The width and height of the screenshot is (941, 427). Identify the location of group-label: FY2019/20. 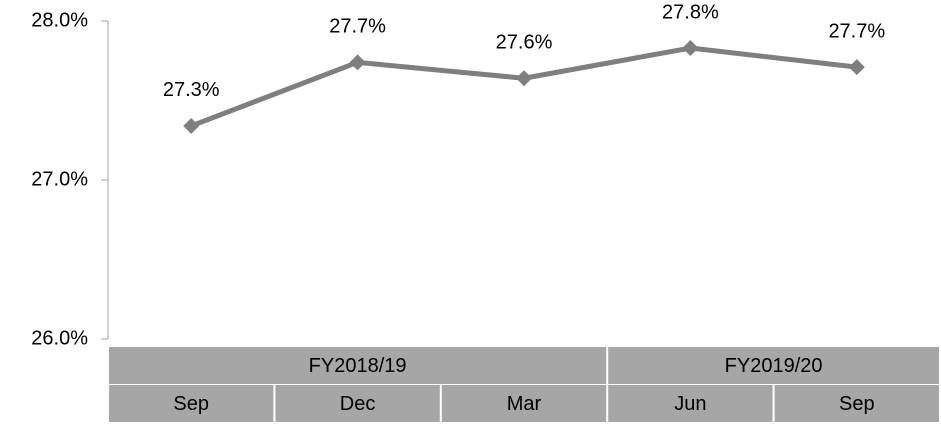
(774, 366).